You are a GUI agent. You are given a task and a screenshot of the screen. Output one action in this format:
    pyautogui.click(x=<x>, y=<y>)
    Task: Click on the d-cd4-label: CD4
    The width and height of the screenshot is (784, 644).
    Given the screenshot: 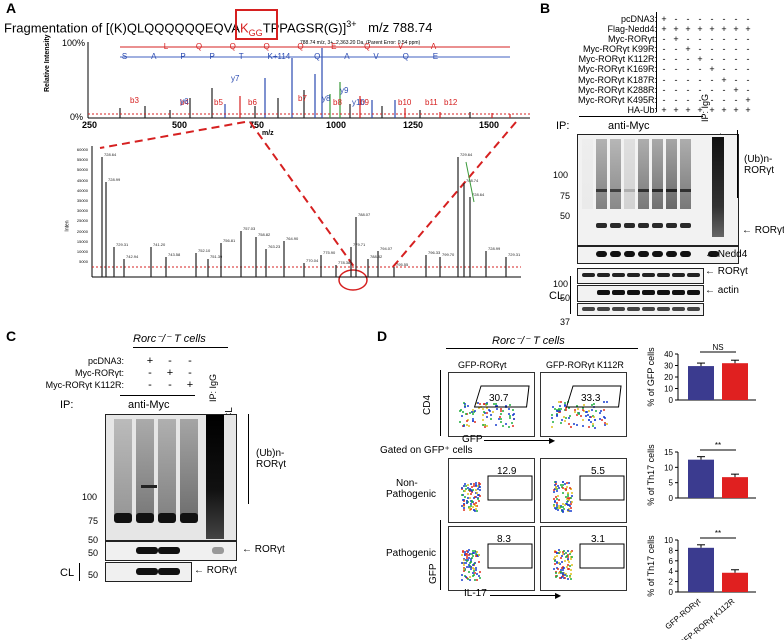 What is the action you would take?
    pyautogui.click(x=427, y=404)
    